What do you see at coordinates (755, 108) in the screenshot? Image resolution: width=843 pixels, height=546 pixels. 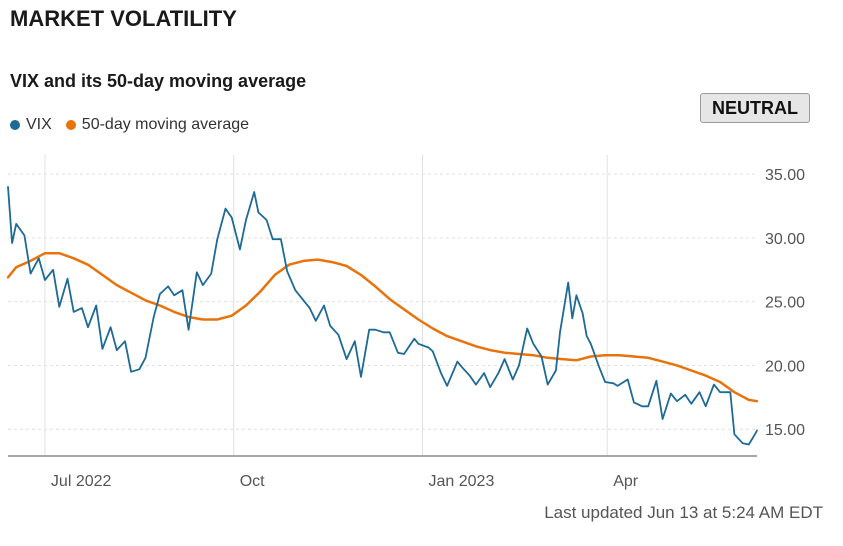 I see `sentiment-badge: NEUTRAL` at bounding box center [755, 108].